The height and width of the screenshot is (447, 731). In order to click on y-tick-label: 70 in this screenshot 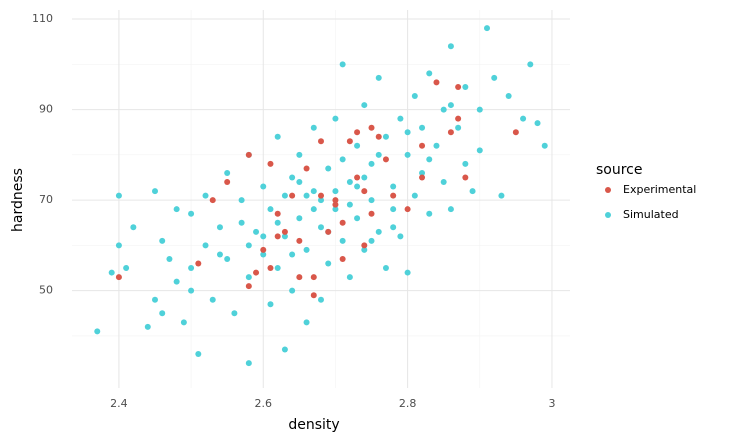, I will do `click(46, 199)`.